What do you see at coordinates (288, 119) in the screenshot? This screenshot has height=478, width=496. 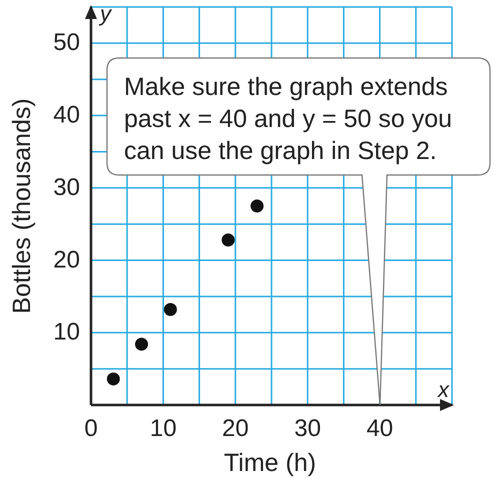 I see `annotation: Make sure the graph extends past x = 40 and y = 50 so you can use the graph in Step 2.` at bounding box center [288, 119].